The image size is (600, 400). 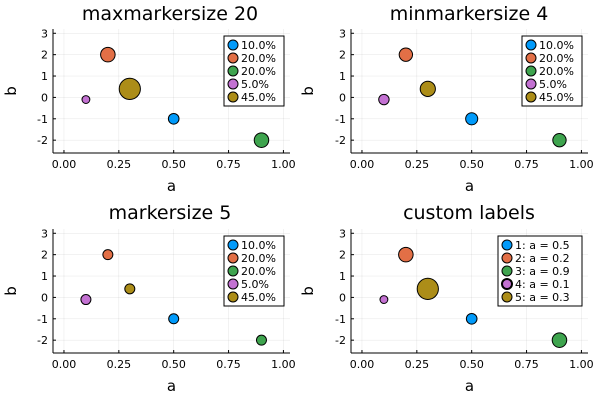 What do you see at coordinates (542, 271) in the screenshot?
I see `legend-label: 3: a = 0.9` at bounding box center [542, 271].